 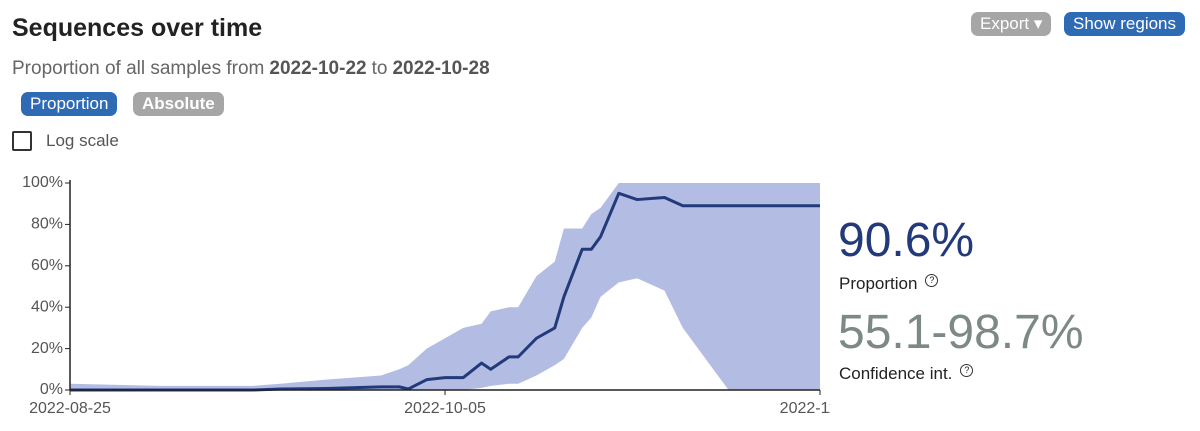 I want to click on y-tick-label: 20%, so click(x=47, y=348).